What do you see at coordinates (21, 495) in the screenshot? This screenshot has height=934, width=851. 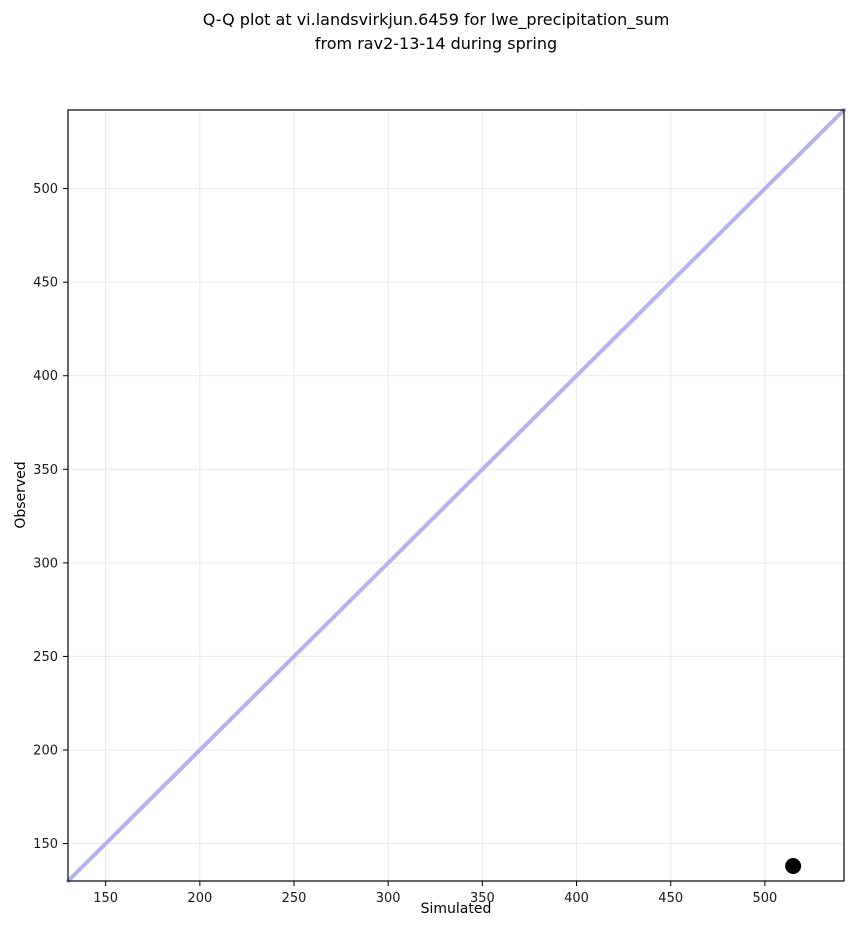 I see `y-axis-label: Observed` at bounding box center [21, 495].